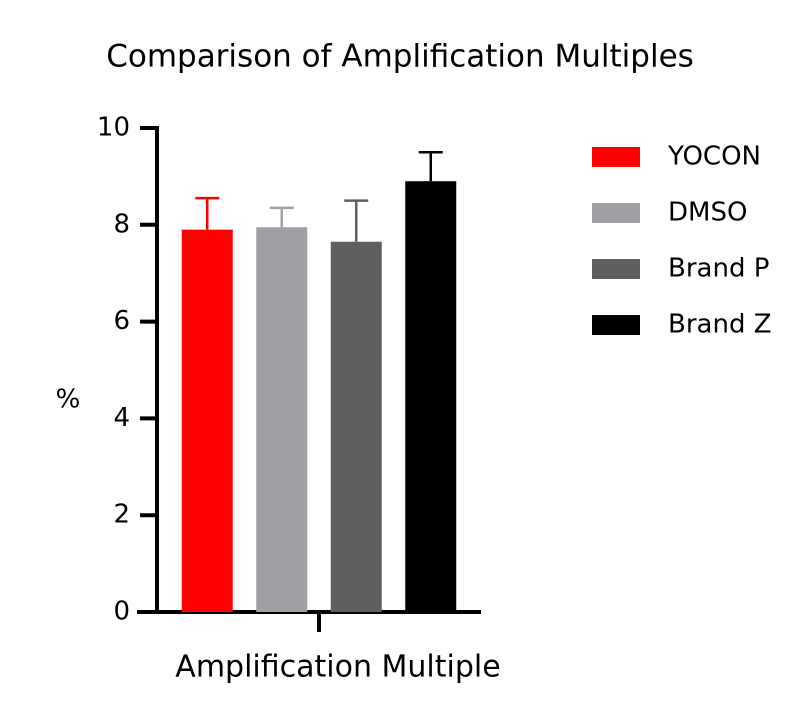 The height and width of the screenshot is (707, 800). I want to click on y-tick-label: 0, so click(121, 612).